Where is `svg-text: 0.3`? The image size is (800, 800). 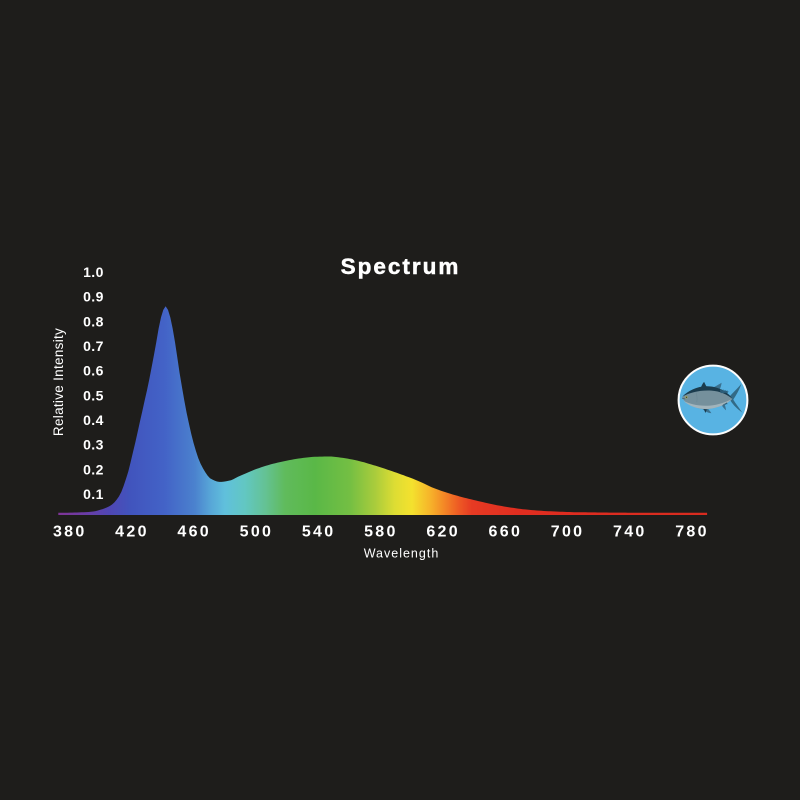
svg-text: 0.3 is located at coordinates (93, 445).